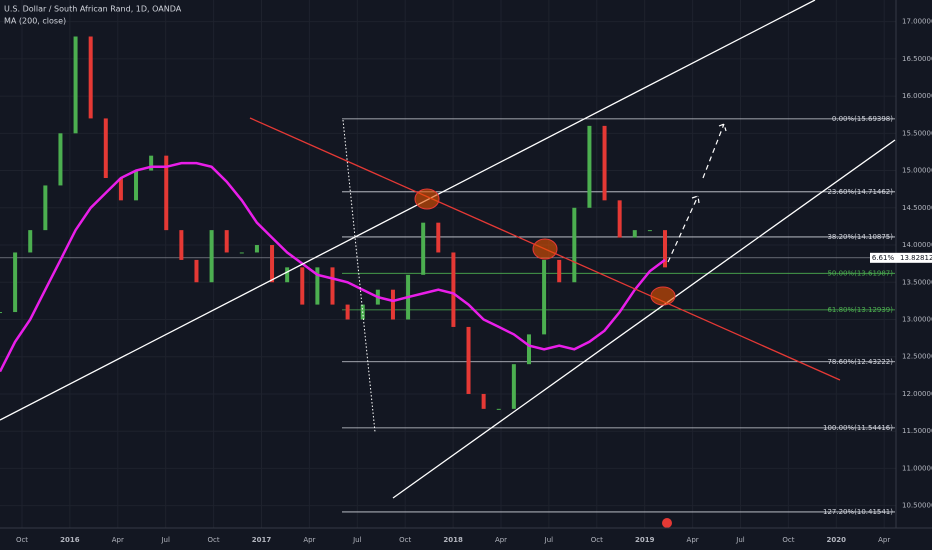  I want to click on indicator-label: MA (200, close), so click(35, 21).